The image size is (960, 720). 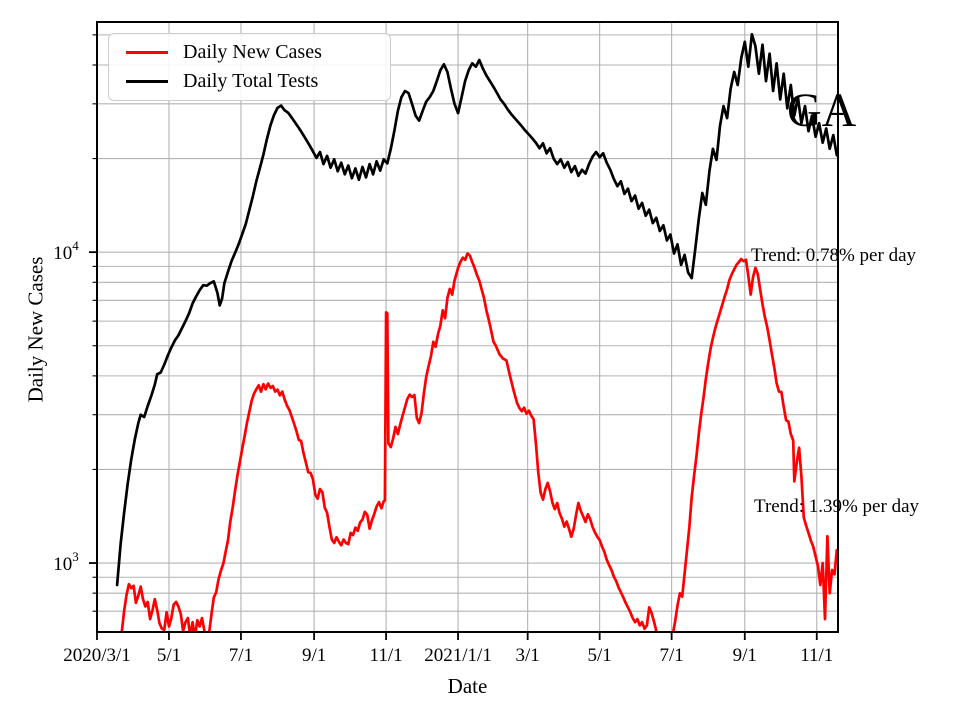 I want to click on legend-item-daily-total-tests: Daily Total Tests, so click(x=249, y=81).